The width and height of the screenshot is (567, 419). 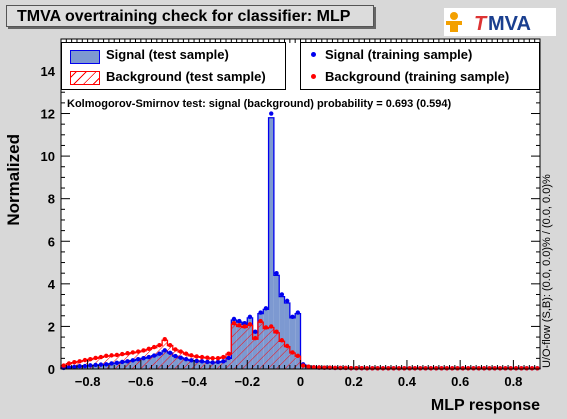 I want to click on tmva-logo: T MVA, so click(x=500, y=22).